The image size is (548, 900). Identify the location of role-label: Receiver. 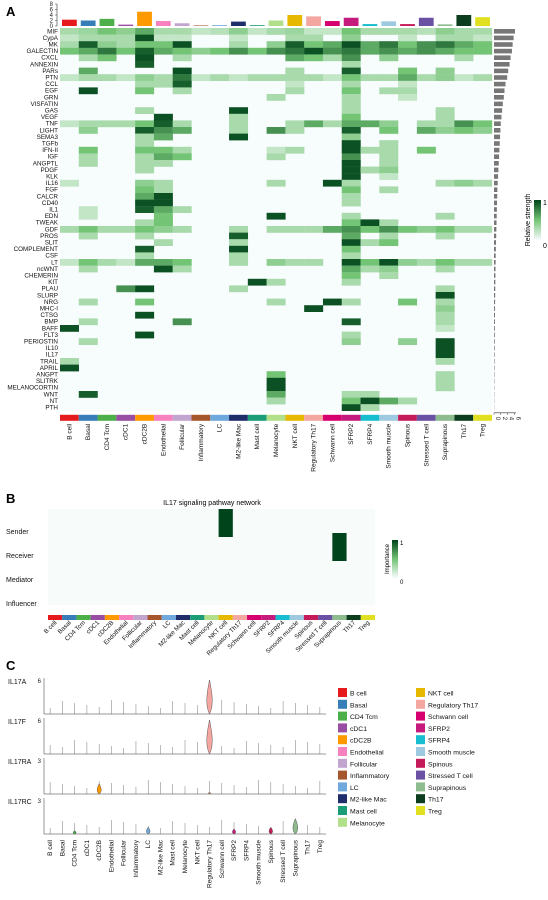
(20, 556).